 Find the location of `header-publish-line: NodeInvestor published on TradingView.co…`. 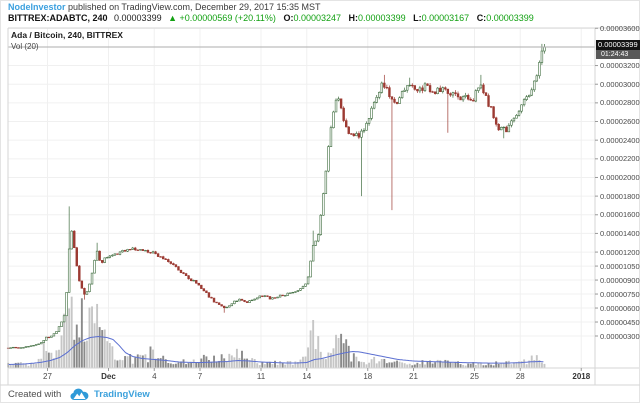

header-publish-line: NodeInvestor published on TradingView.co… is located at coordinates (164, 7).